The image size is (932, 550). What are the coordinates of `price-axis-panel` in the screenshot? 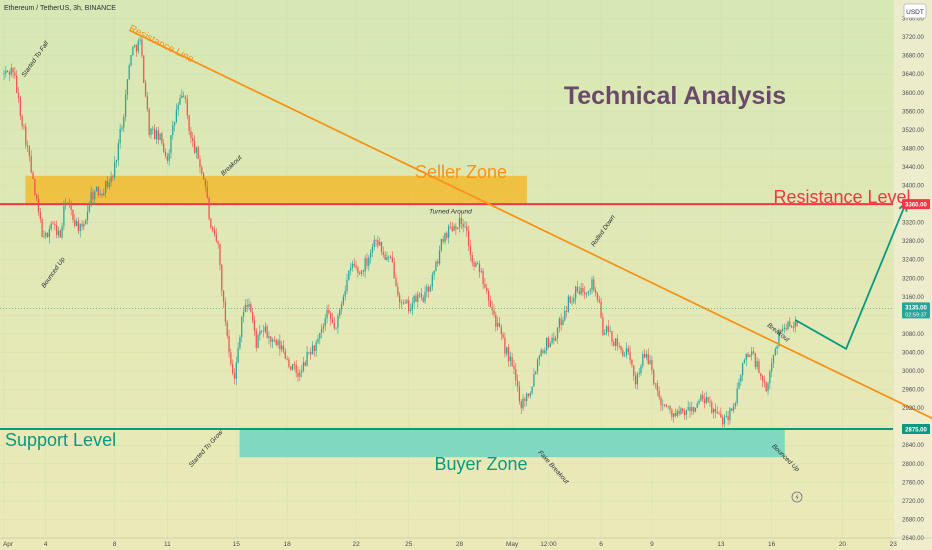 It's located at (912, 275).